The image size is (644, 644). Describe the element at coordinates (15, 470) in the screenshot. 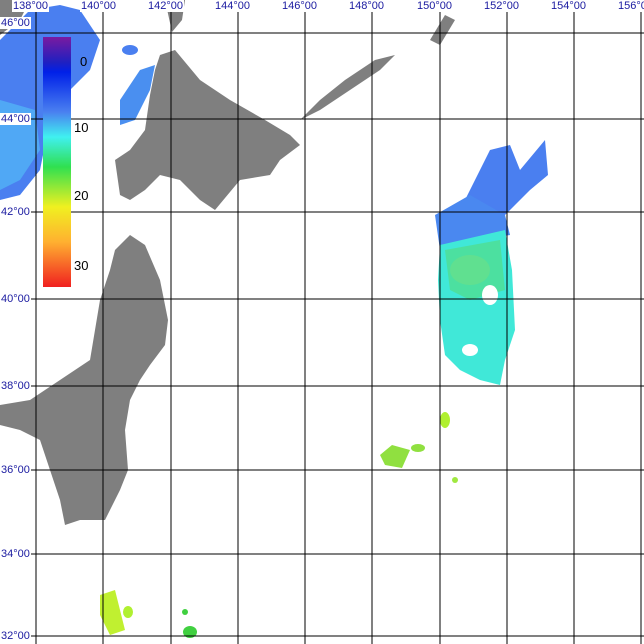

I see `lat-label: 36°00` at that location.